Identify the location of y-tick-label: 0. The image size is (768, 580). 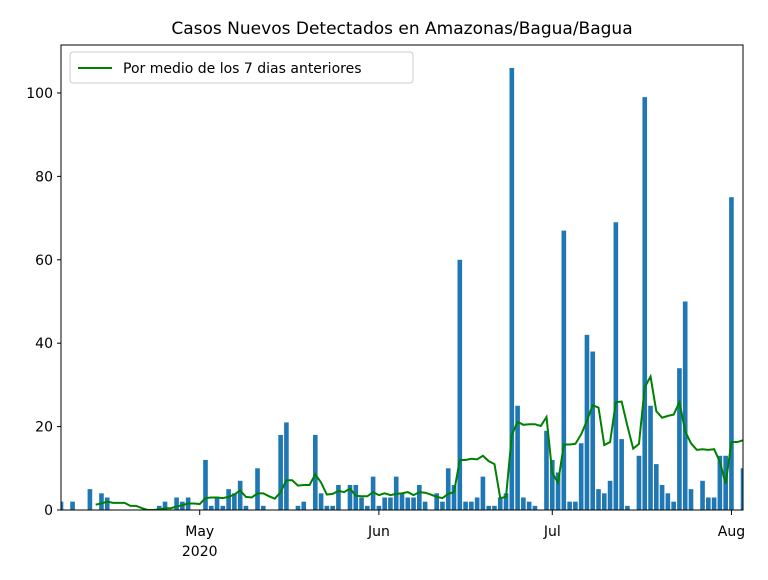
(48, 511).